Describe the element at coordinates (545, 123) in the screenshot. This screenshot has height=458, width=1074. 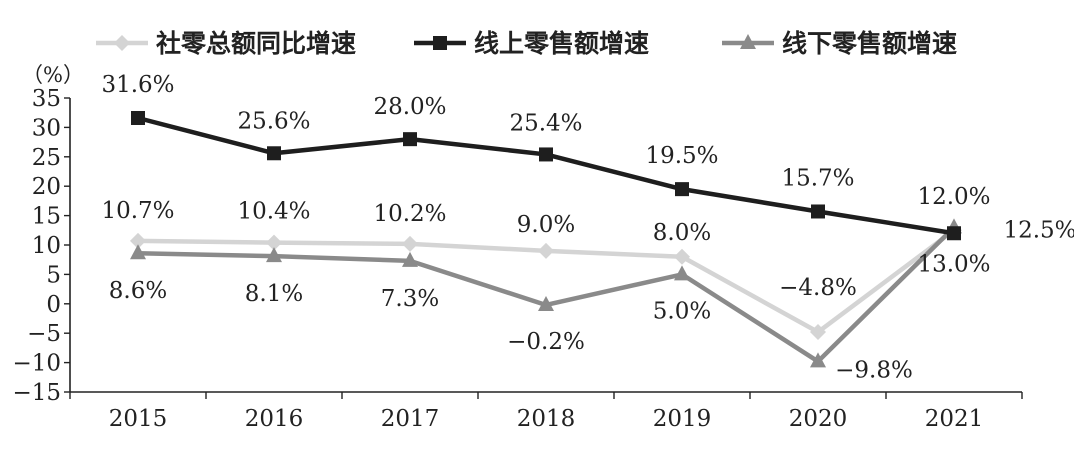
I see `data-label: 25.4%` at that location.